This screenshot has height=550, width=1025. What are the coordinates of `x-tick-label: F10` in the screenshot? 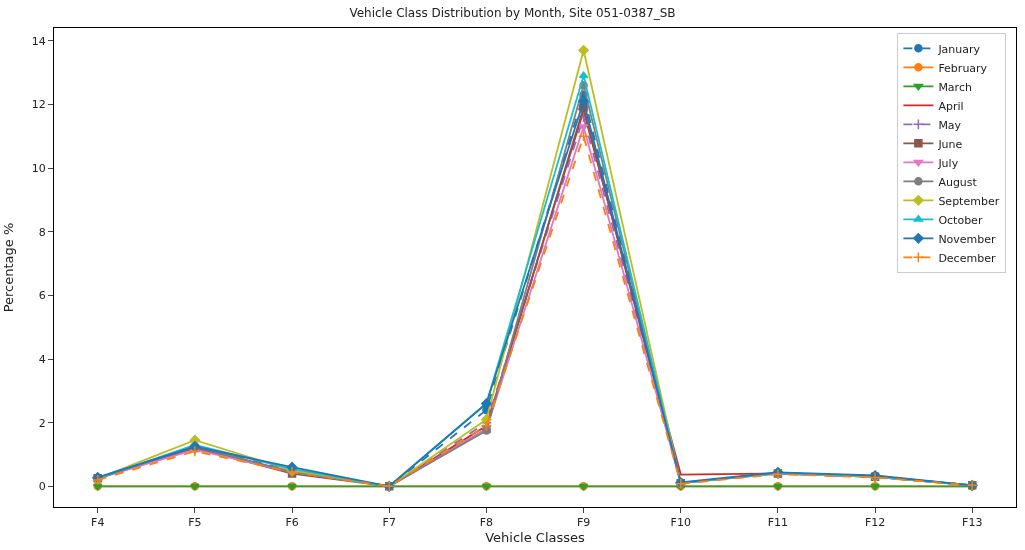 It's located at (680, 523).